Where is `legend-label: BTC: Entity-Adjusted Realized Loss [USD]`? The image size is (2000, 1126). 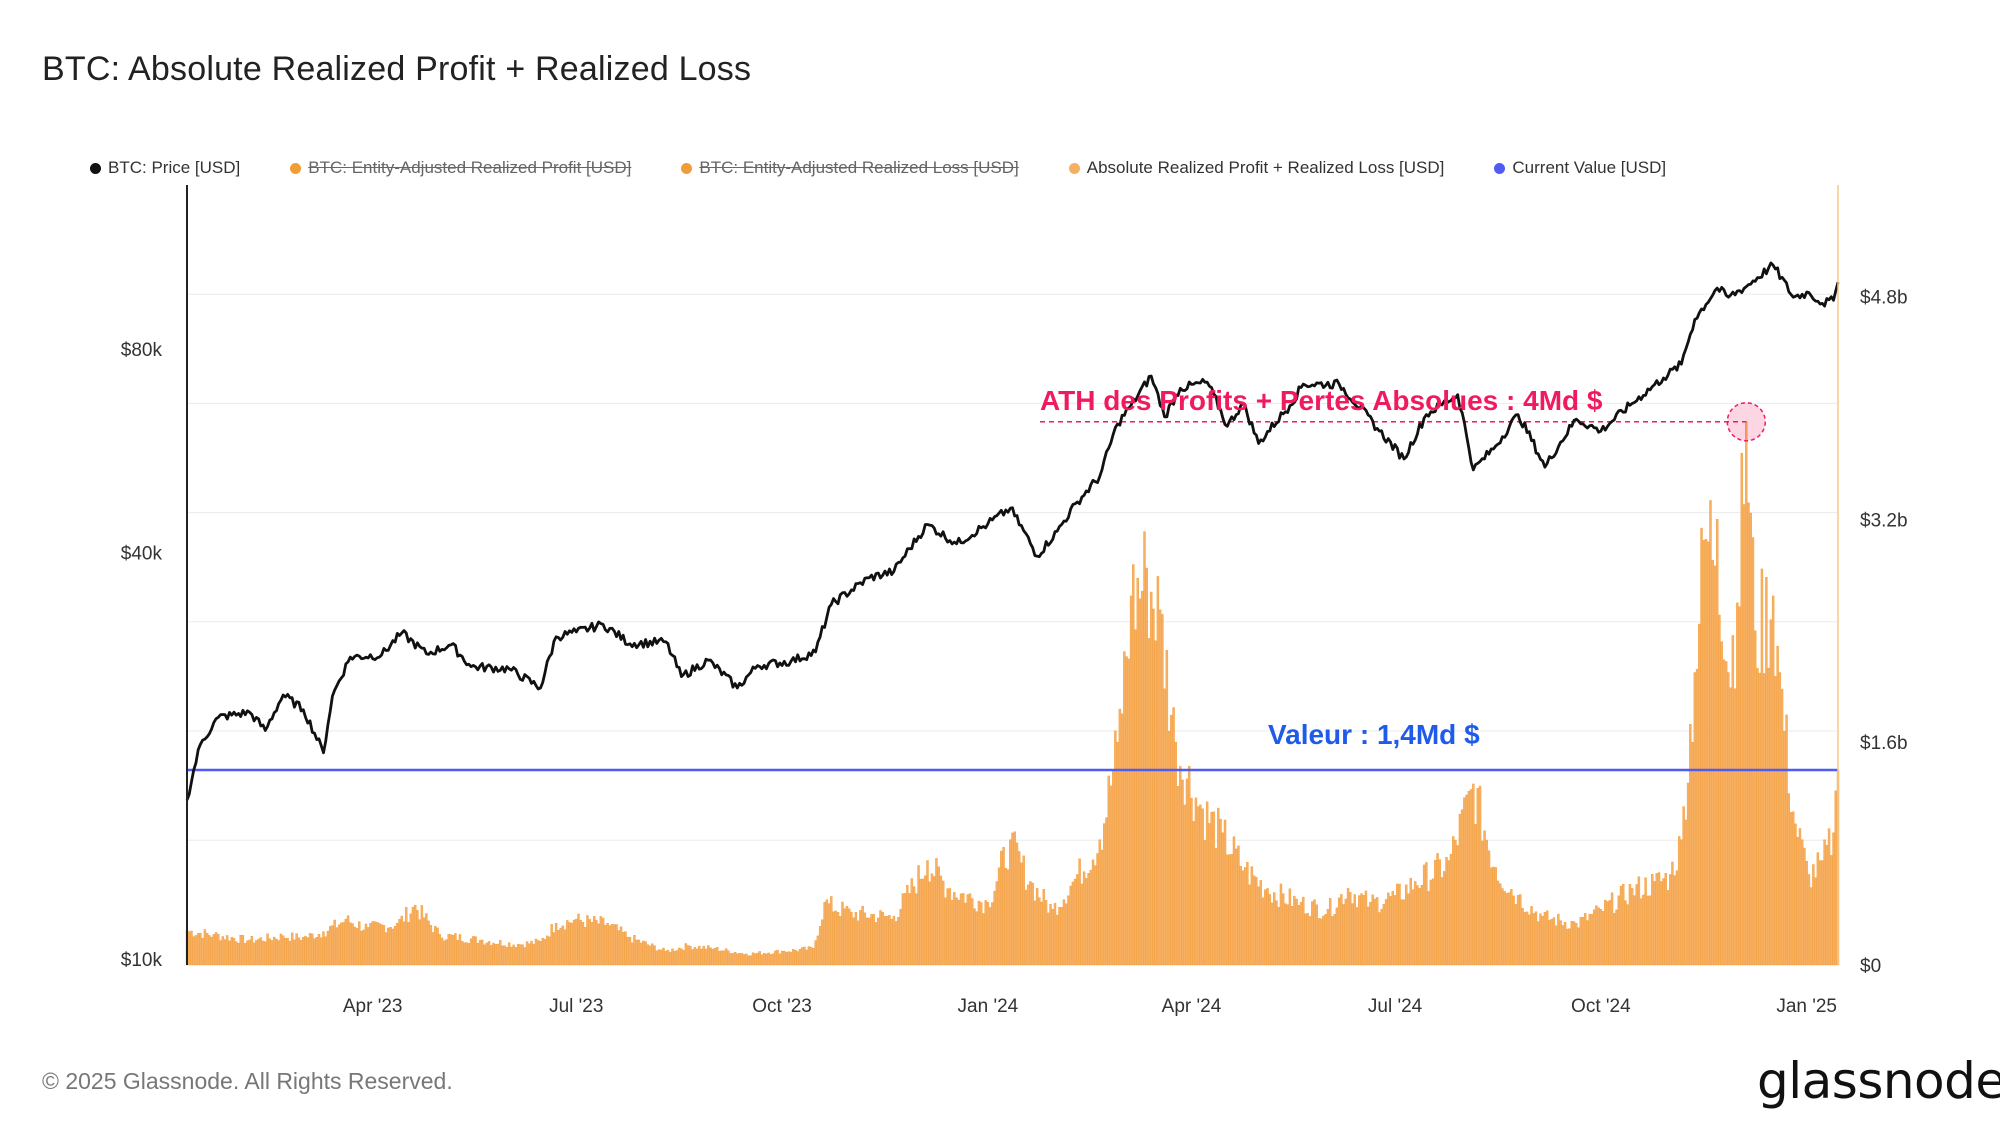
legend-label: BTC: Entity-Adjusted Realized Loss [USD] is located at coordinates (859, 167).